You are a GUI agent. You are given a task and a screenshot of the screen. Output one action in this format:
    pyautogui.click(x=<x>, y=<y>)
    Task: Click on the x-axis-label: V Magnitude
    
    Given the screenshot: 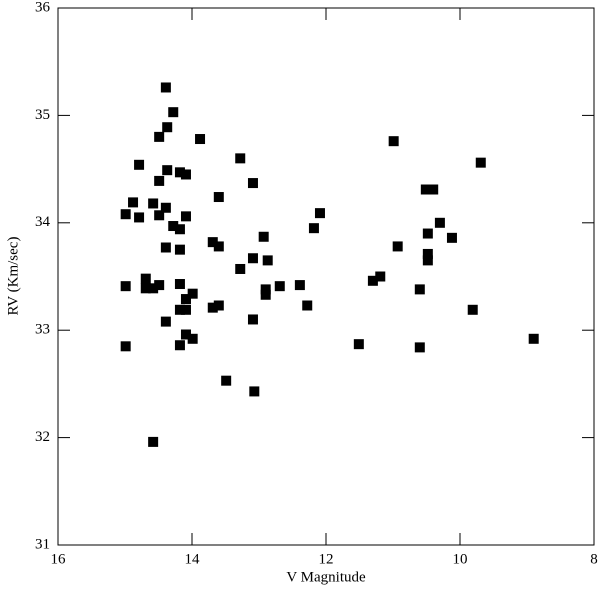 What is the action you would take?
    pyautogui.click(x=326, y=577)
    